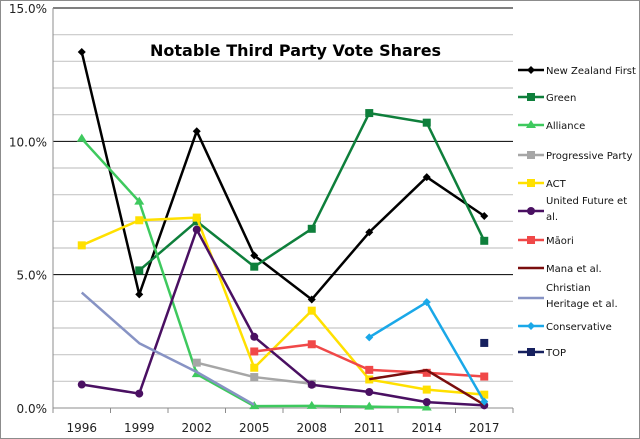 This screenshot has height=439, width=640. What do you see at coordinates (586, 201) in the screenshot?
I see `legend-label: United Future et` at bounding box center [586, 201].